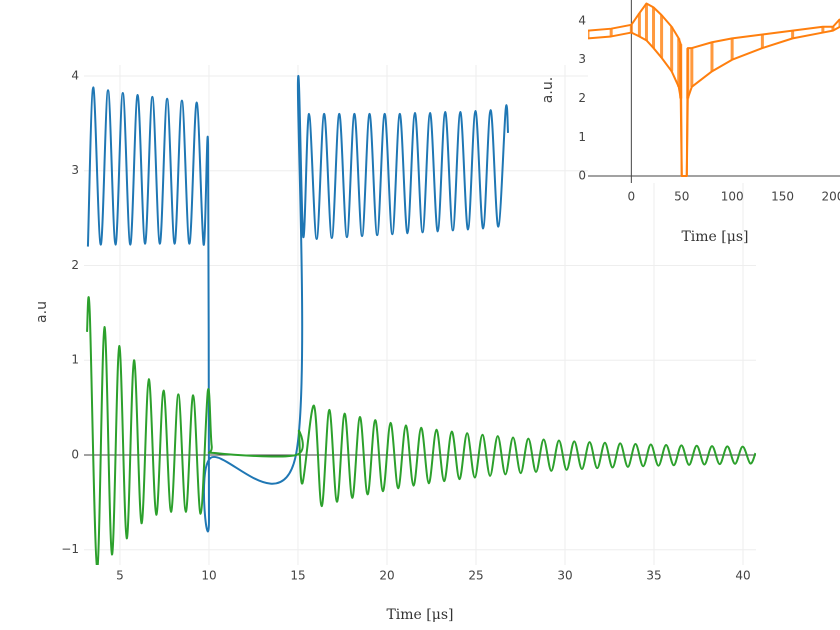 The height and width of the screenshot is (630, 840). I want to click on x-tick-label: 0, so click(632, 197).